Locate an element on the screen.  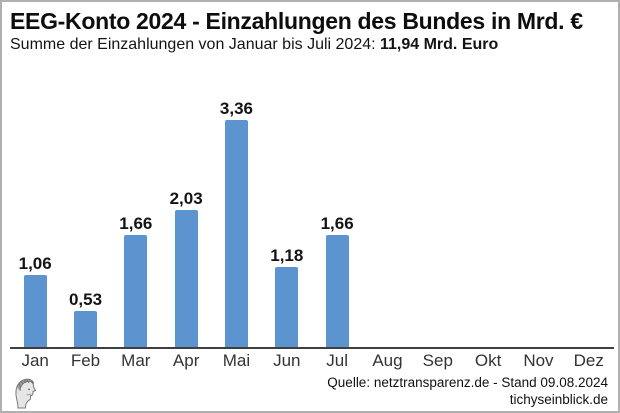
bar-value-jan: 1,06 is located at coordinates (35, 263).